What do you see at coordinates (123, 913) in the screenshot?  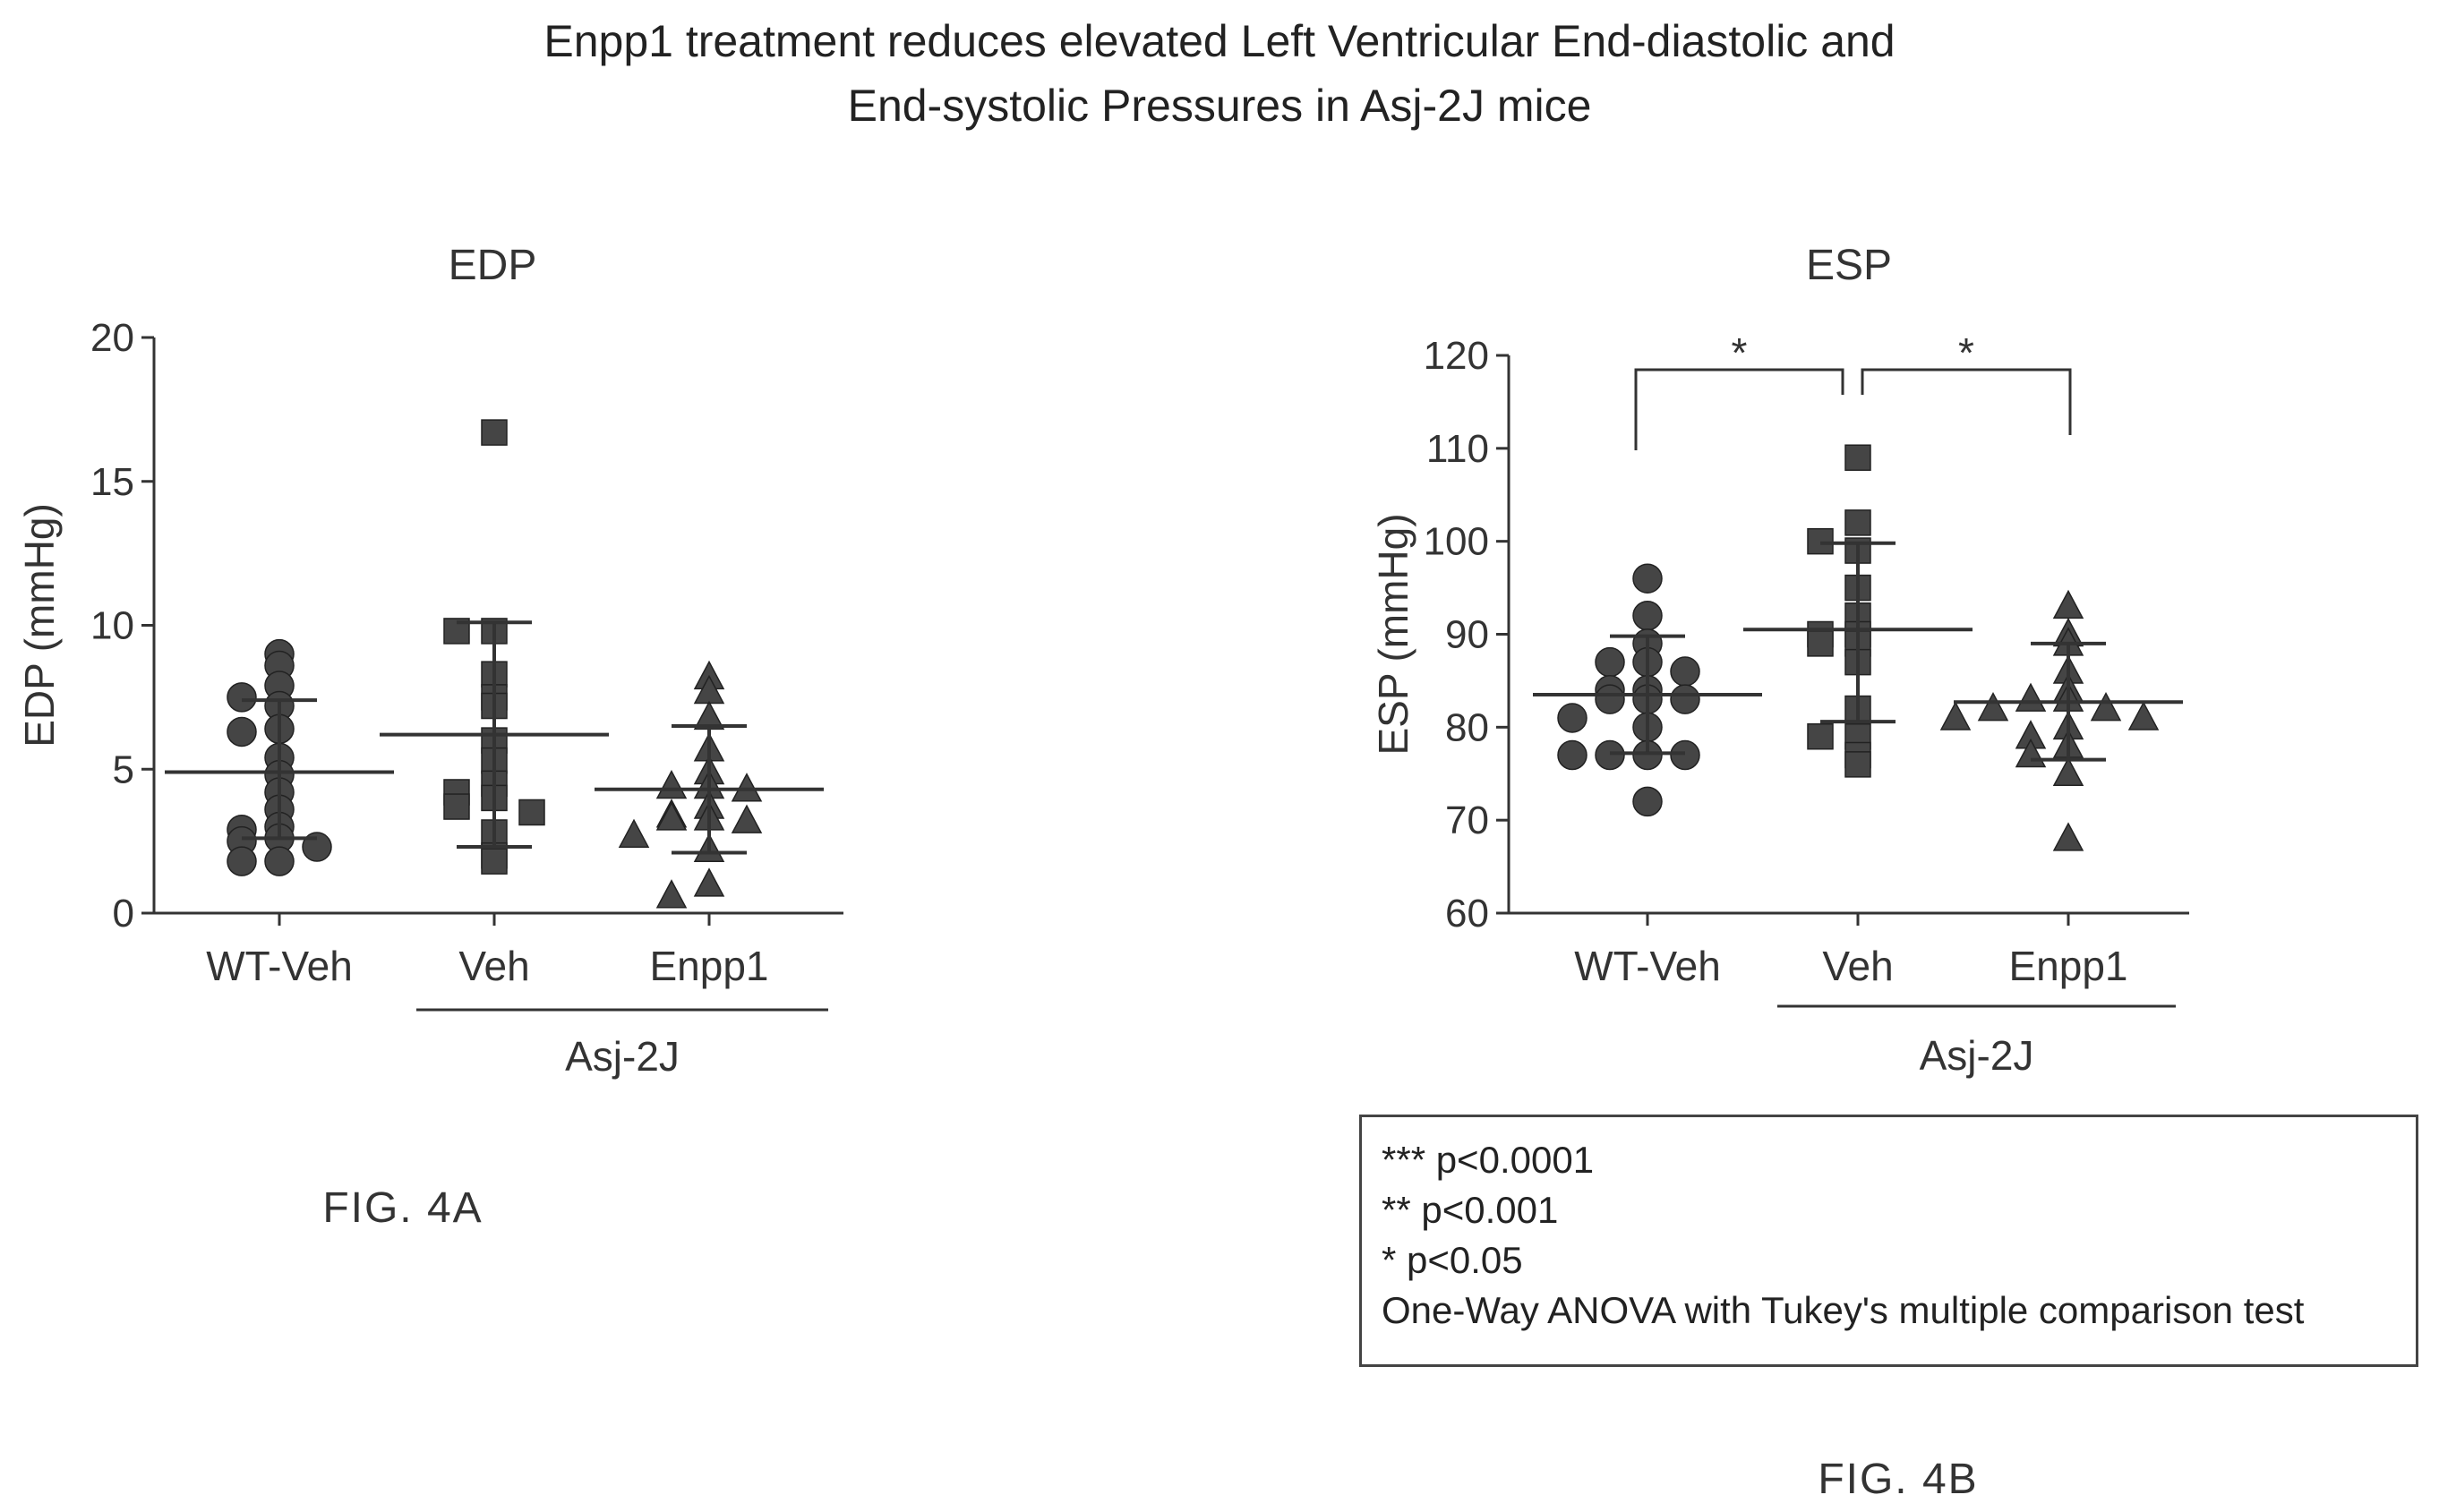 I see `y-tick-label: 0` at bounding box center [123, 913].